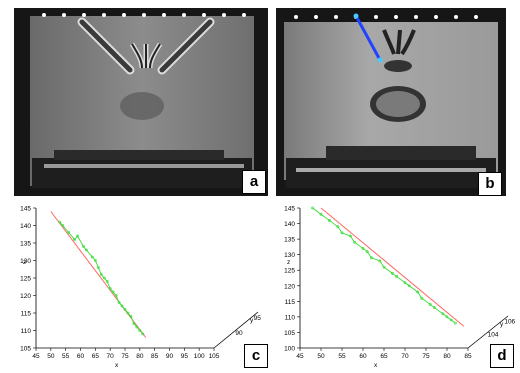  What do you see at coordinates (199, 356) in the screenshot?
I see `x-tick-label: 100` at bounding box center [199, 356].